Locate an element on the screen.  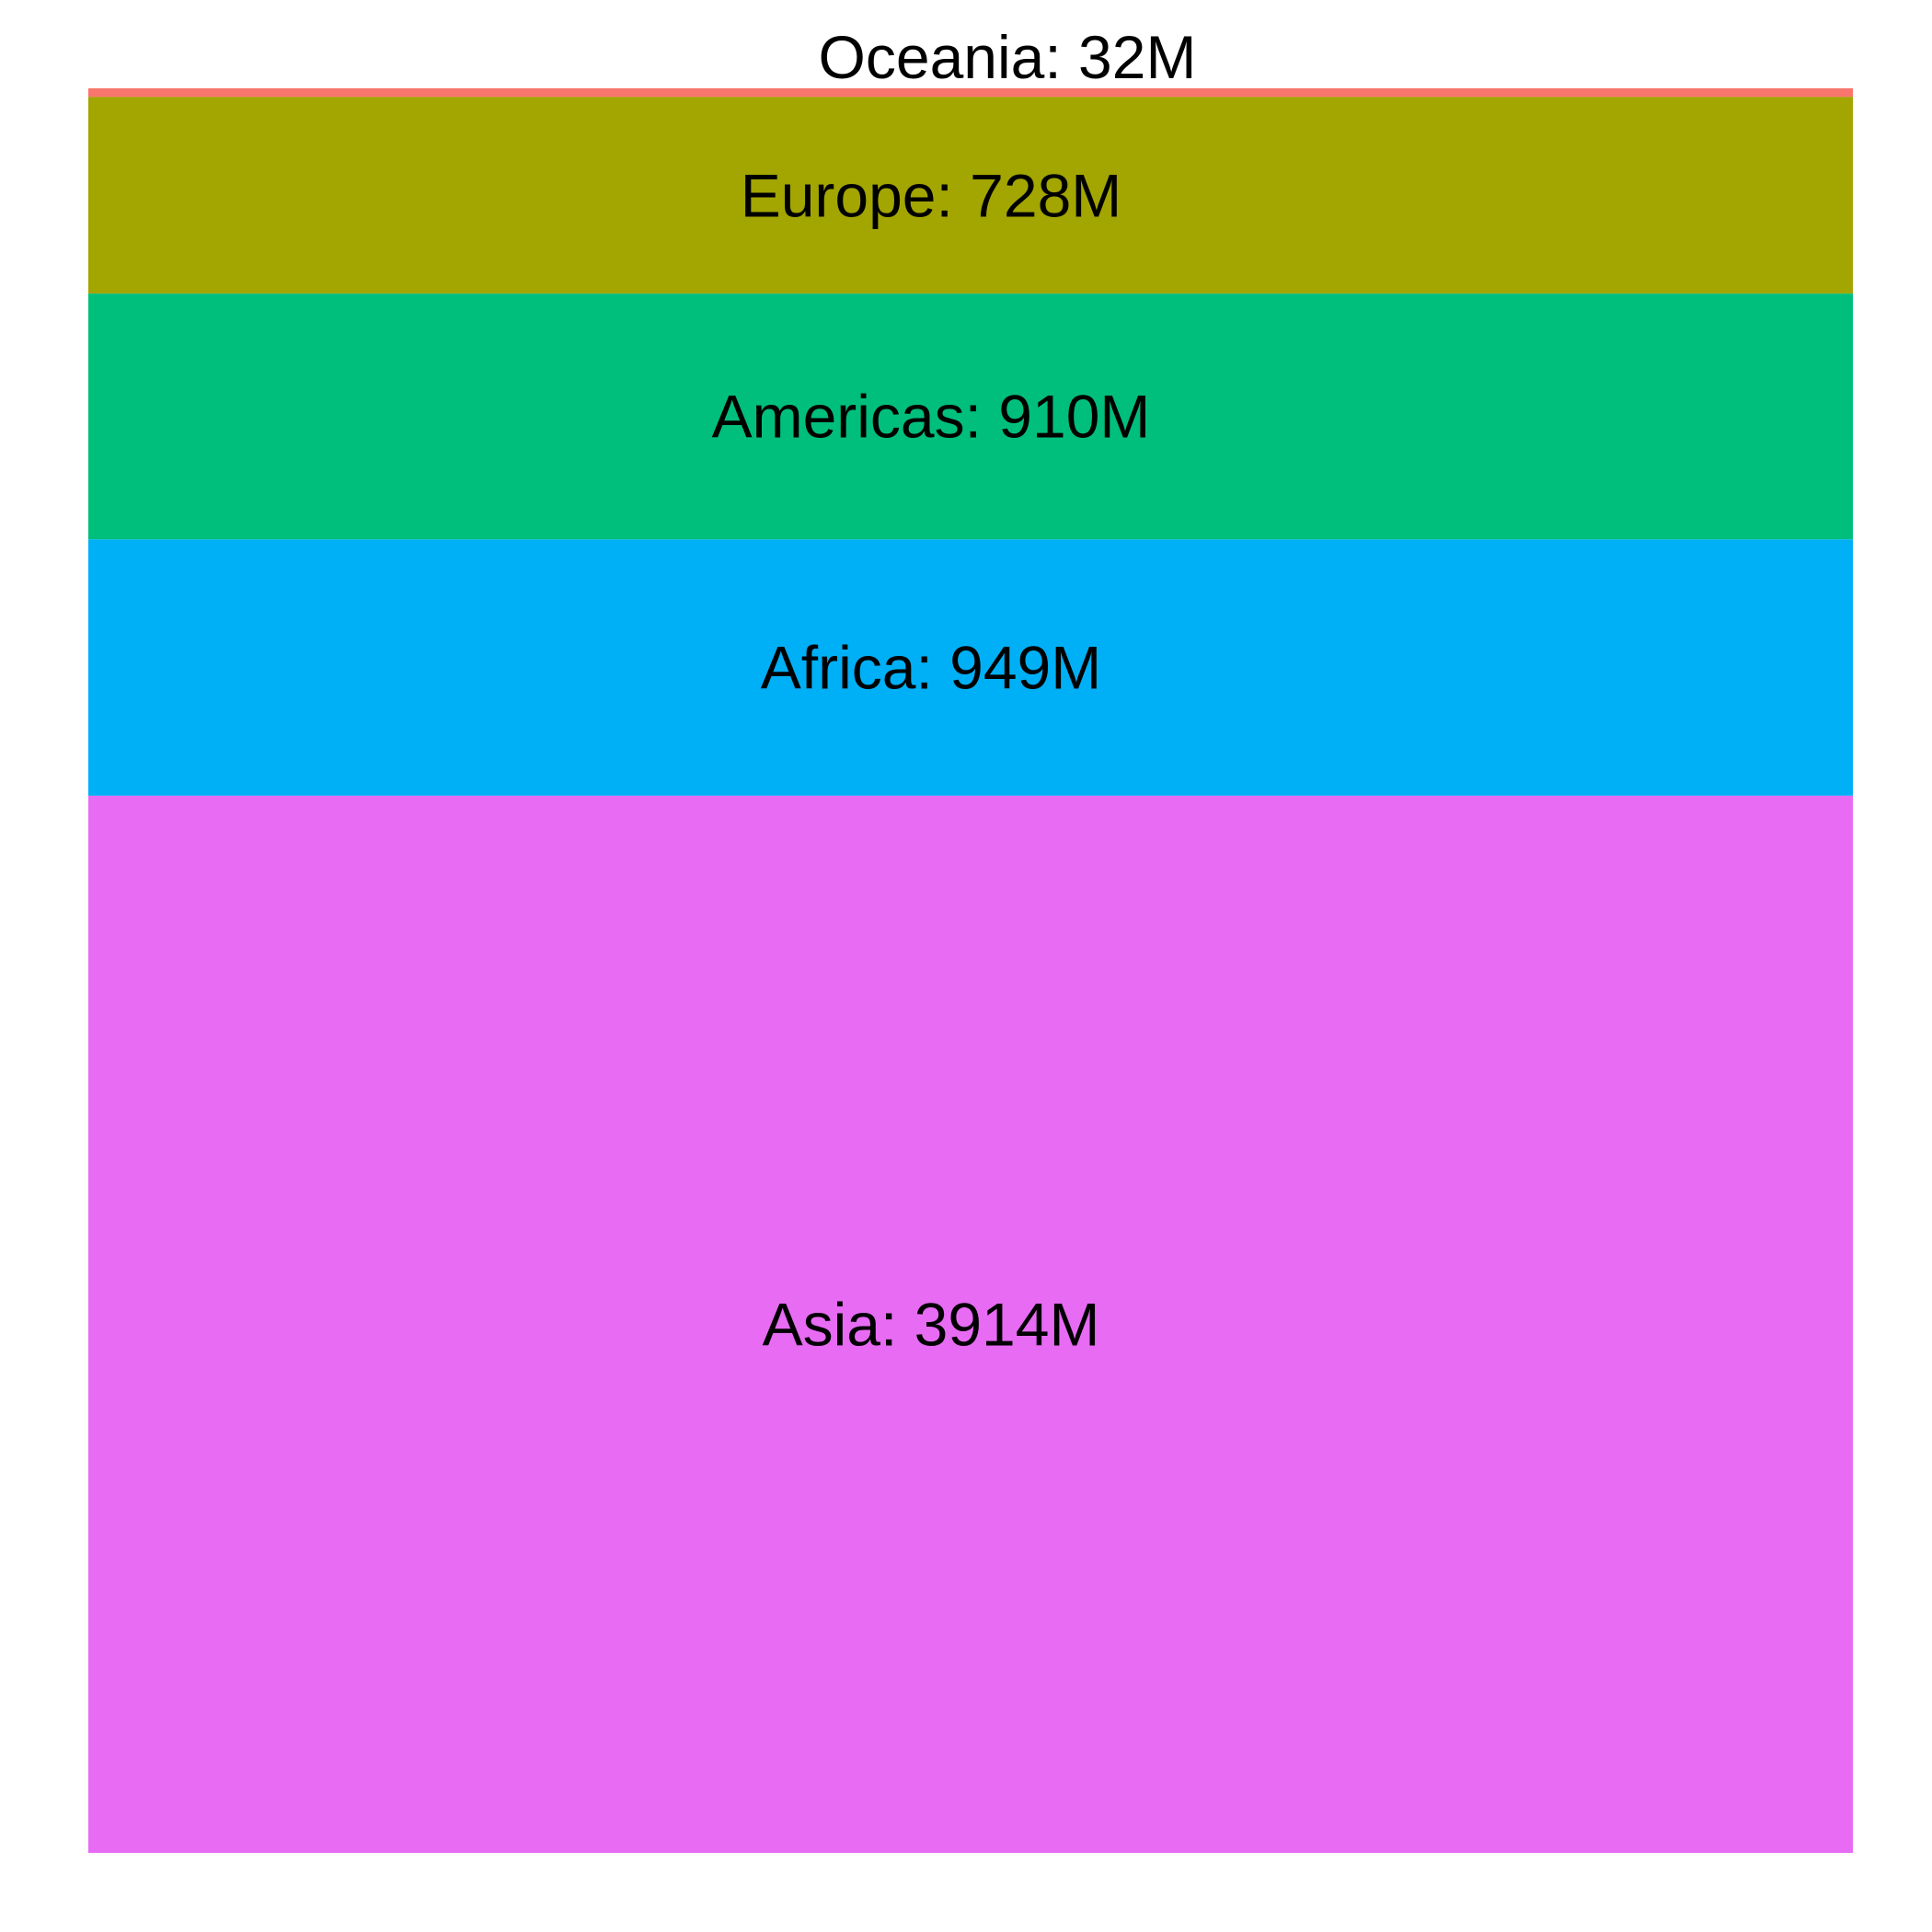
data-label-americas: Americas: 910M is located at coordinates (931, 417).